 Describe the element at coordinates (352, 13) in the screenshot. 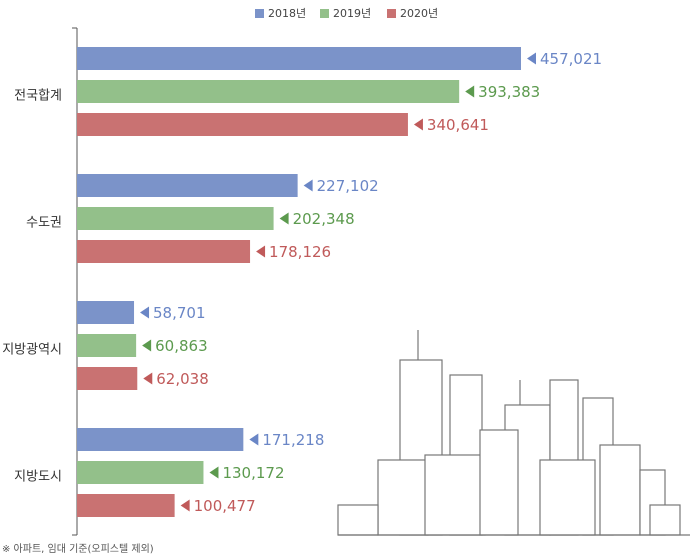

I see `legend-label: 2019년` at that location.